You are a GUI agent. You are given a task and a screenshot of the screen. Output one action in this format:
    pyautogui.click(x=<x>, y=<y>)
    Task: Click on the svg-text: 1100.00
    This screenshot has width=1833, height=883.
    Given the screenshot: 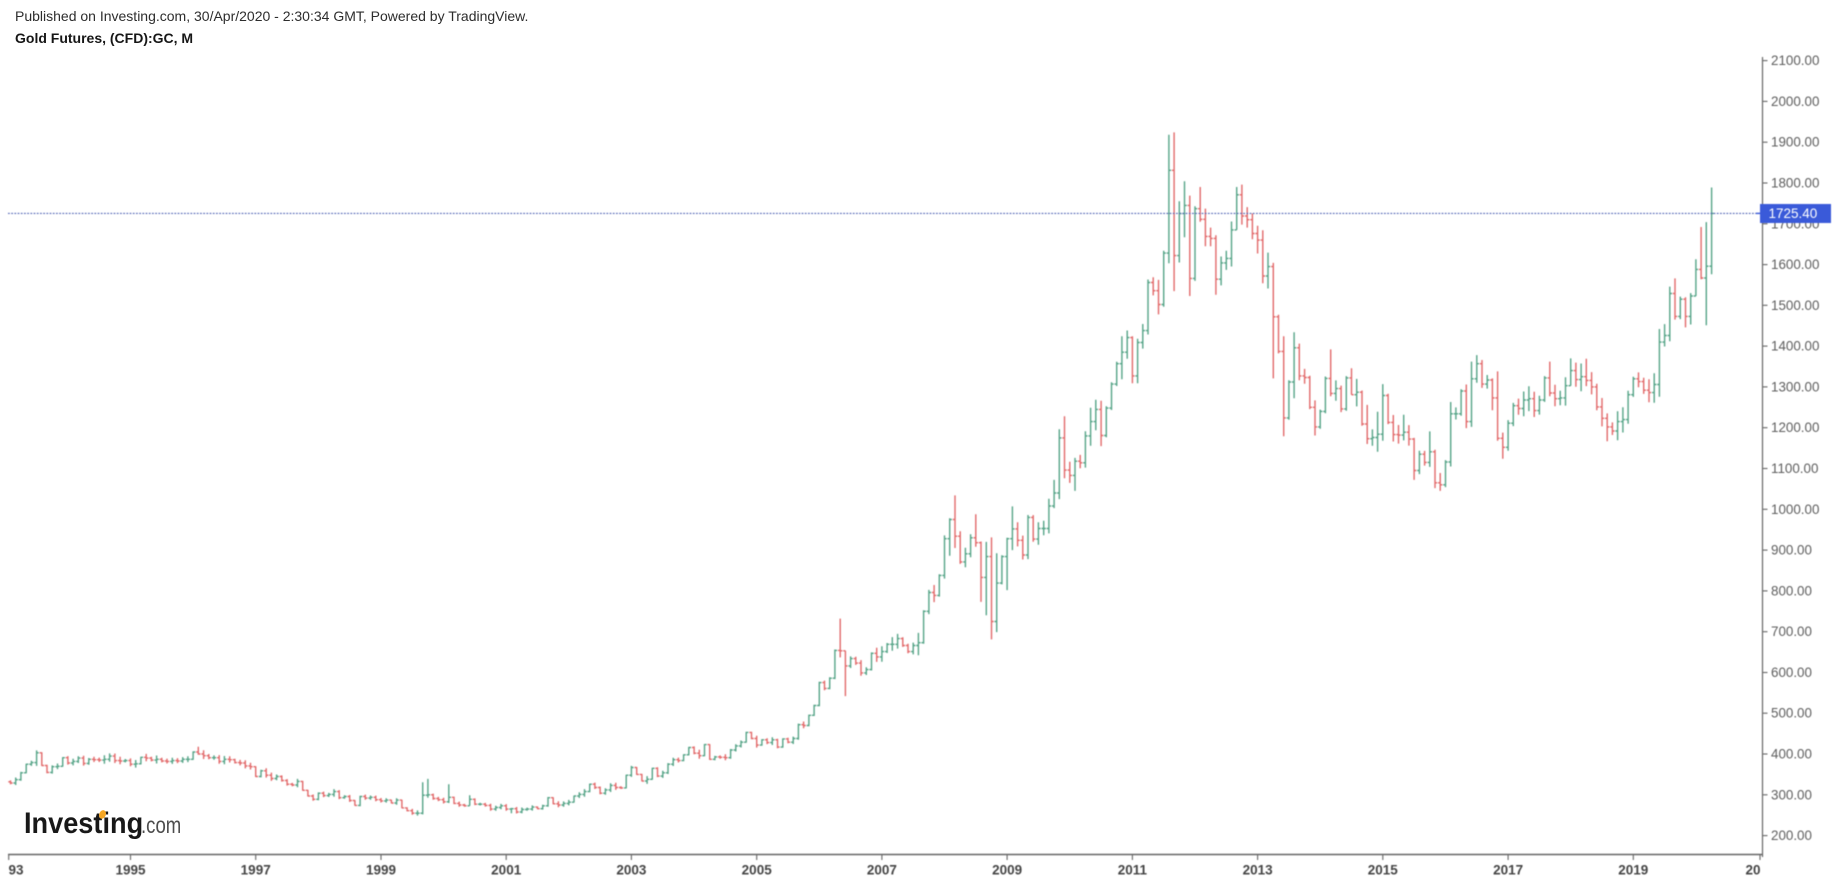 What is the action you would take?
    pyautogui.click(x=1794, y=468)
    